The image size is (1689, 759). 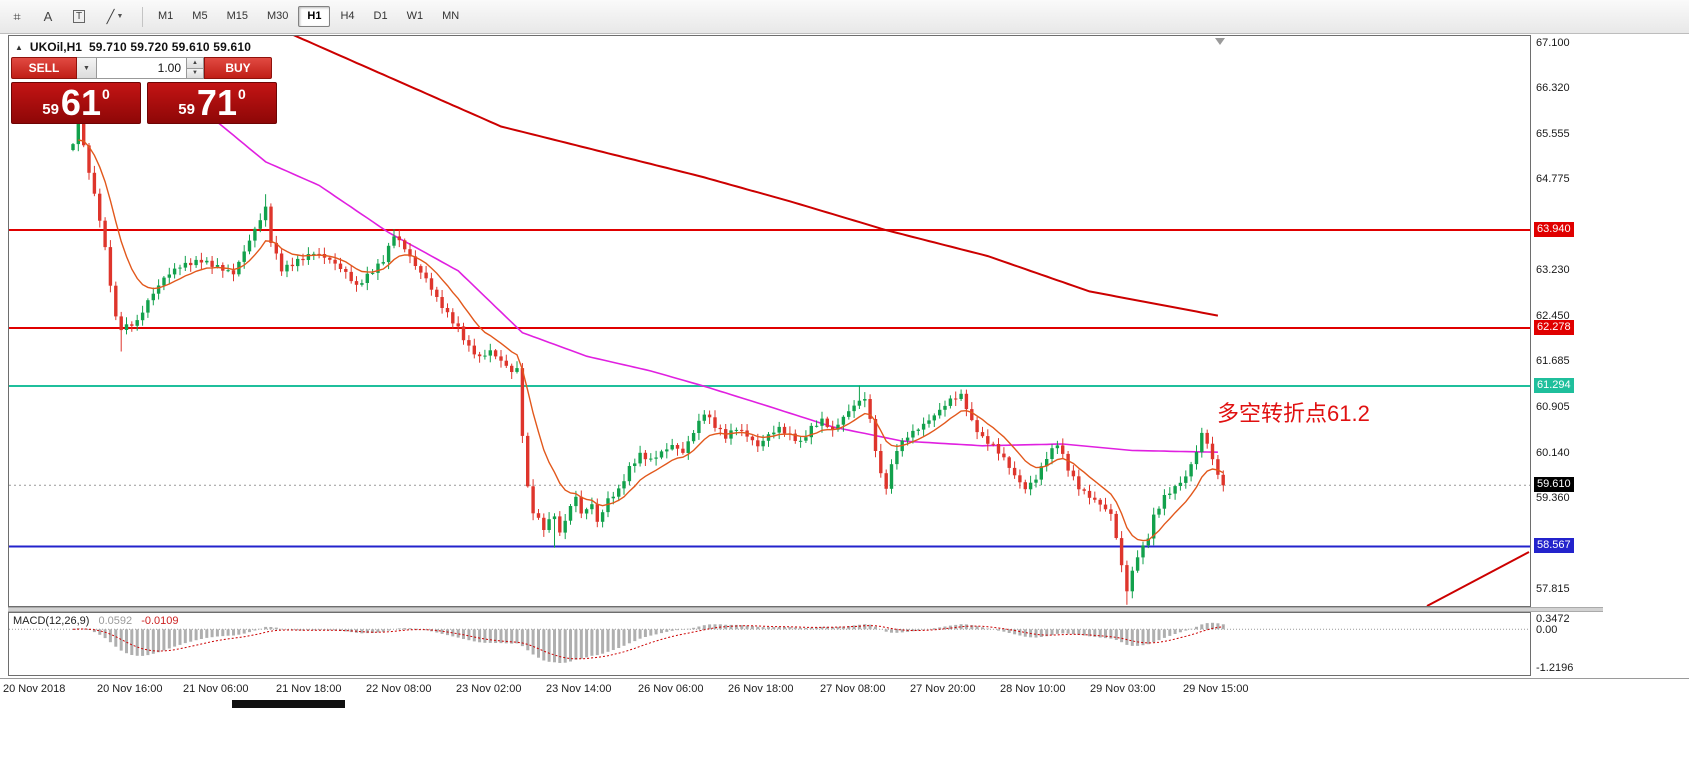 What do you see at coordinates (186, 109) in the screenshot?
I see `buy-price-small: 59` at bounding box center [186, 109].